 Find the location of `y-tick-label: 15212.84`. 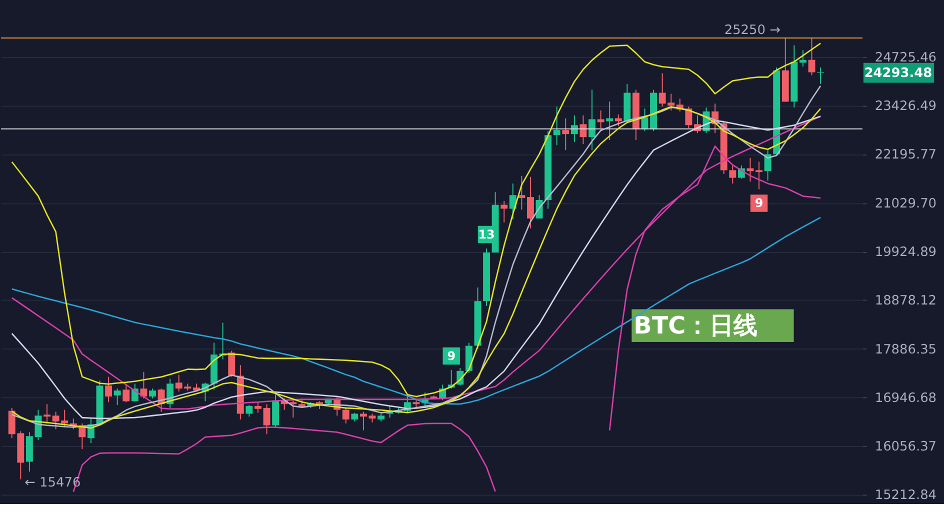

y-tick-label: 15212.84 is located at coordinates (905, 496).